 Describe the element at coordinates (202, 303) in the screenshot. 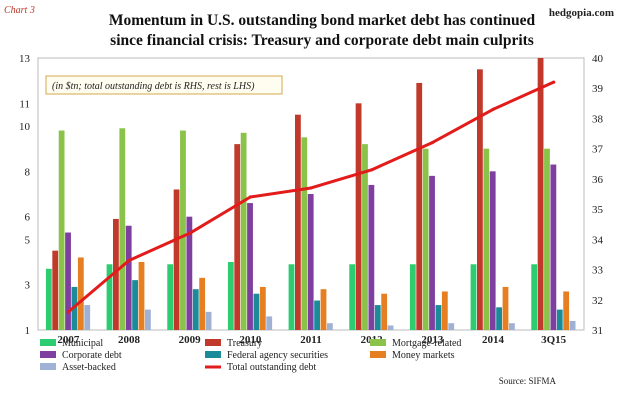

I see `bar-money-markets-2009` at that location.